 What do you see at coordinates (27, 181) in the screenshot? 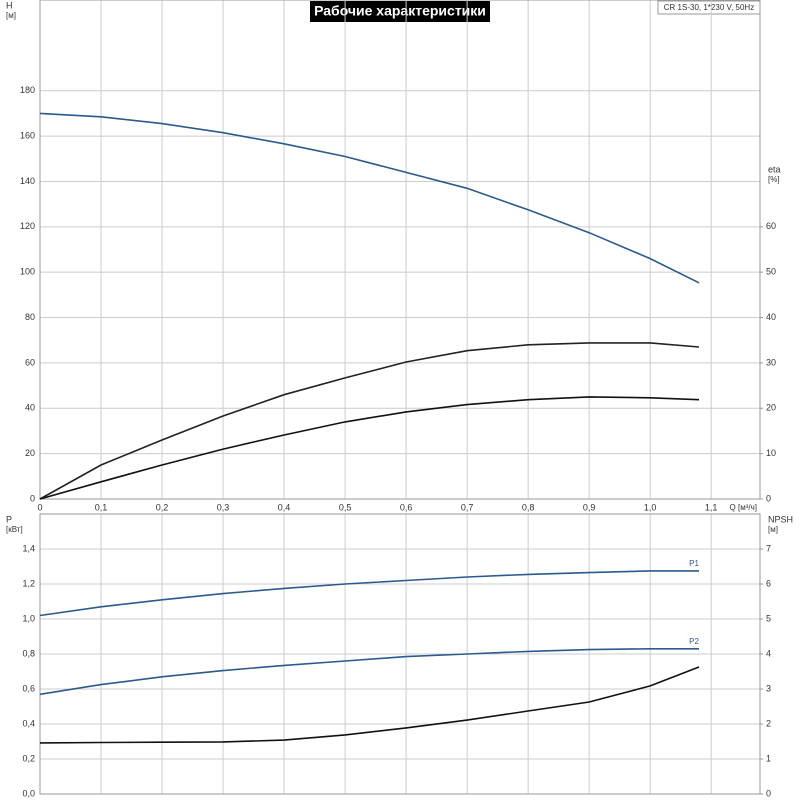
I see `y-tick-label: 140` at bounding box center [27, 181].